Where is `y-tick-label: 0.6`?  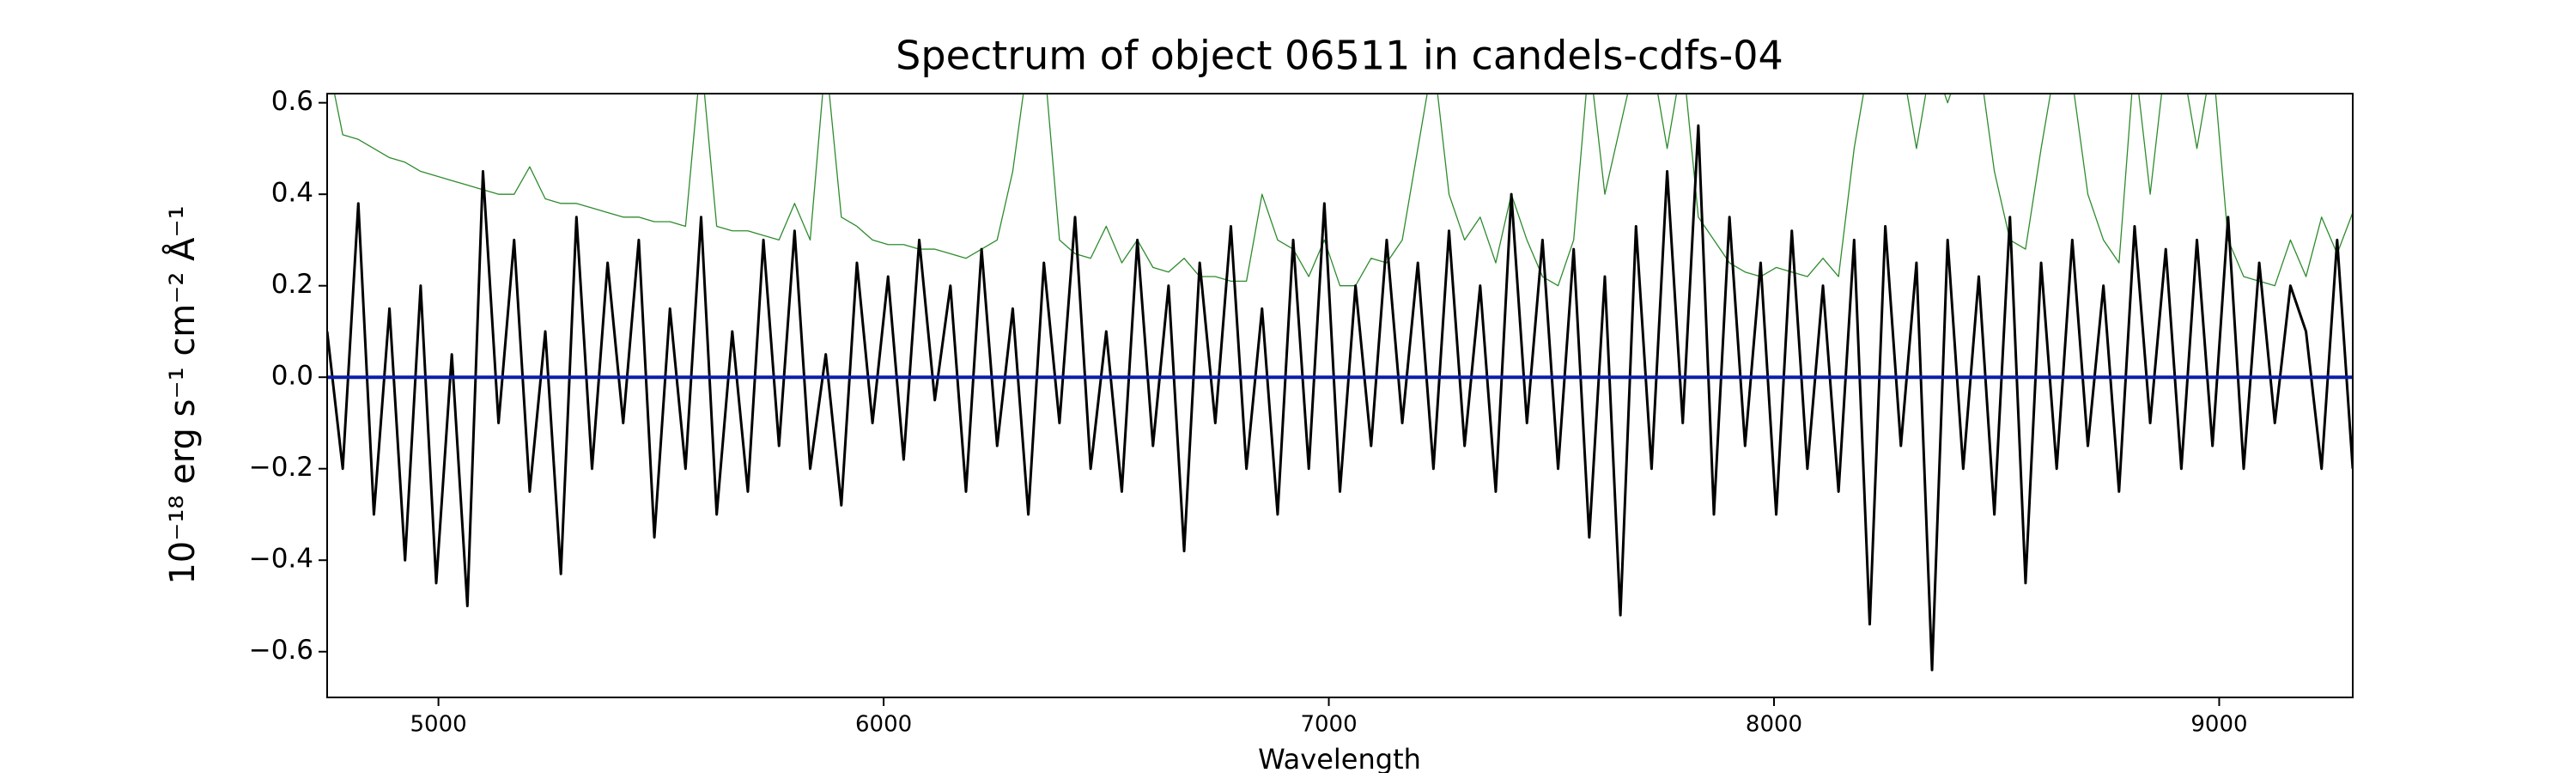 y-tick-label: 0.6 is located at coordinates (292, 101).